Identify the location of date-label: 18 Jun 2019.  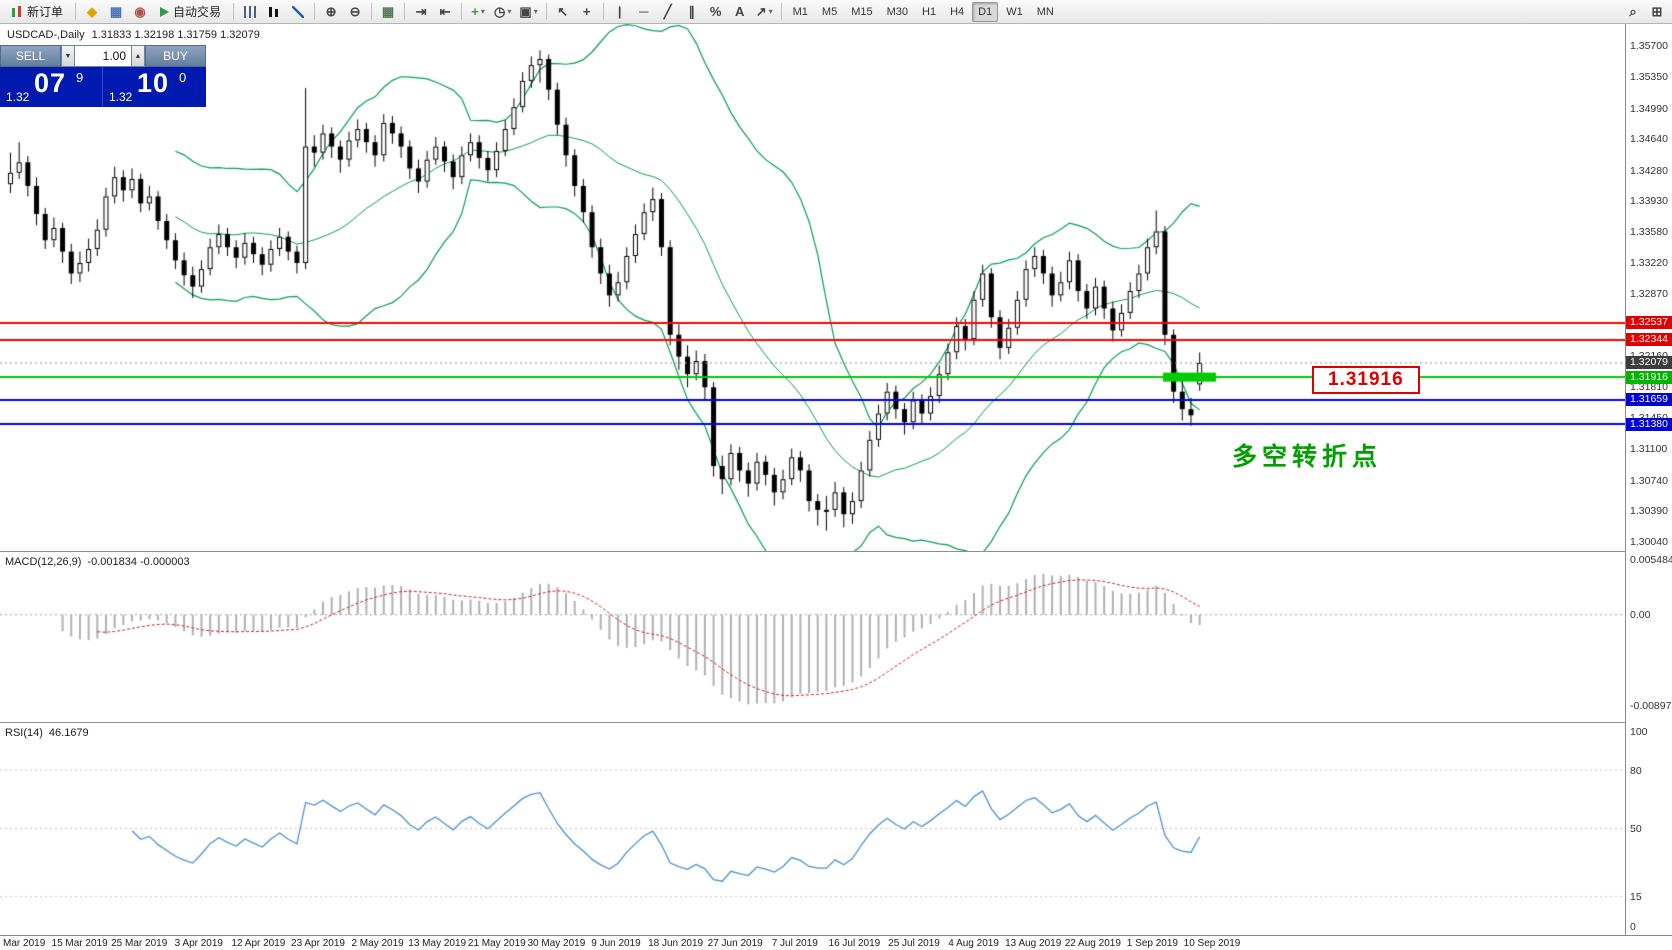
(676, 943).